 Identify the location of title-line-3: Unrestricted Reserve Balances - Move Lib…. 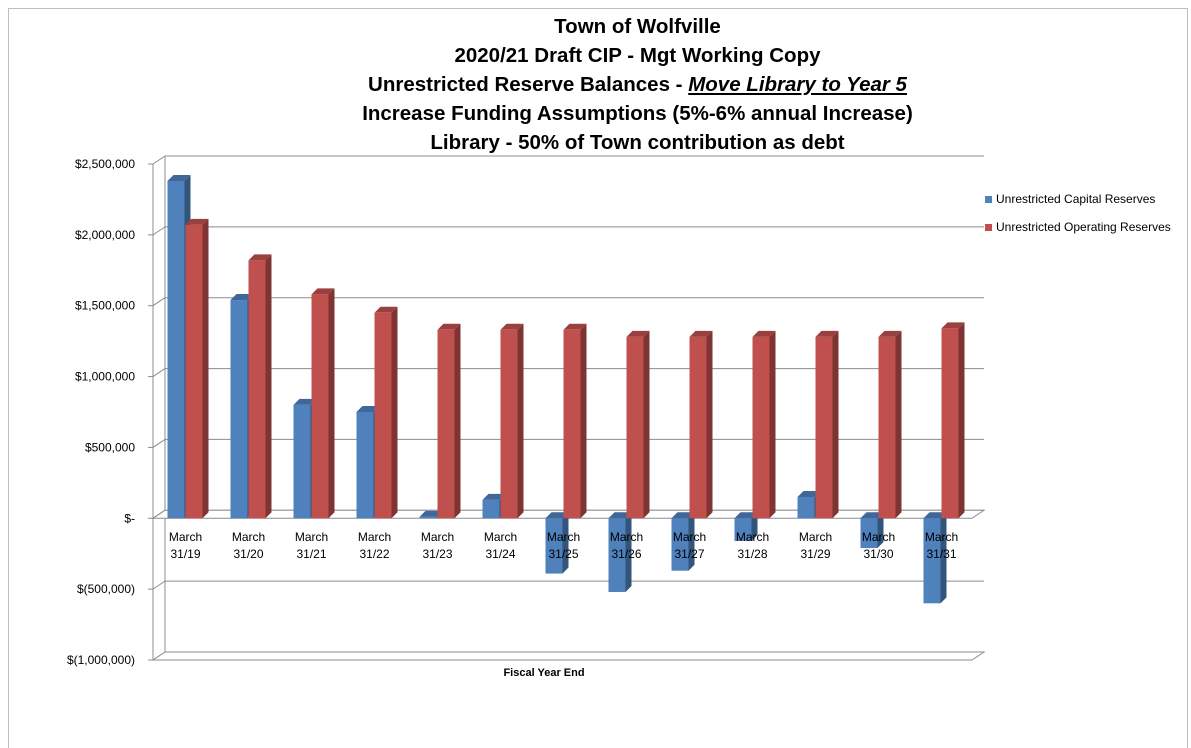
(637, 84).